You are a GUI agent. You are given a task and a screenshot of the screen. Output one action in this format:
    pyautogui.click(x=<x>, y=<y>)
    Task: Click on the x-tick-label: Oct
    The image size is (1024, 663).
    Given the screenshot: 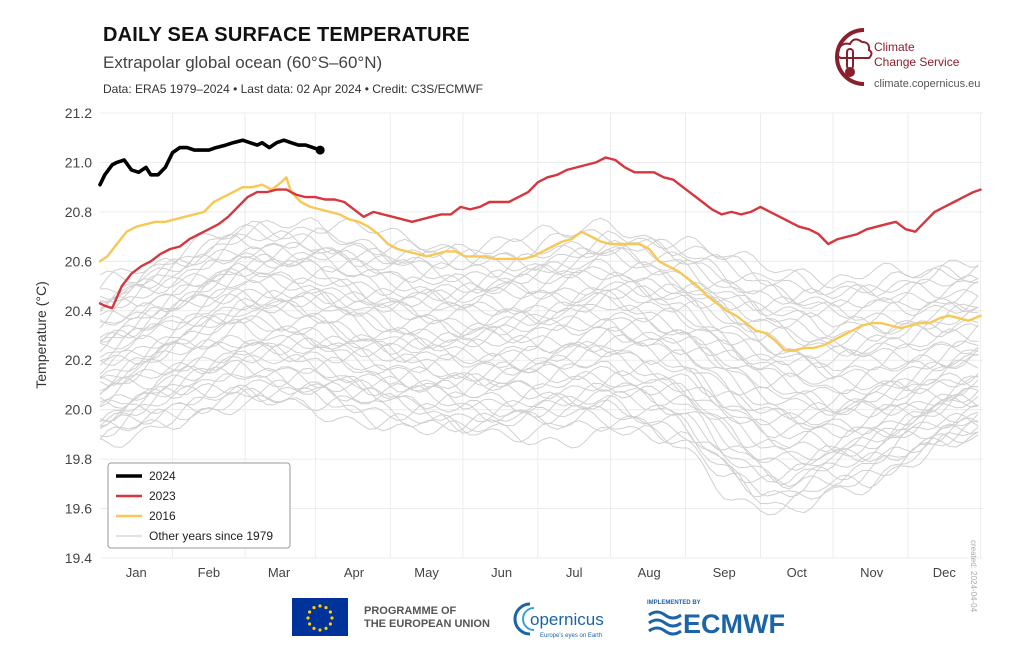 What is the action you would take?
    pyautogui.click(x=797, y=572)
    